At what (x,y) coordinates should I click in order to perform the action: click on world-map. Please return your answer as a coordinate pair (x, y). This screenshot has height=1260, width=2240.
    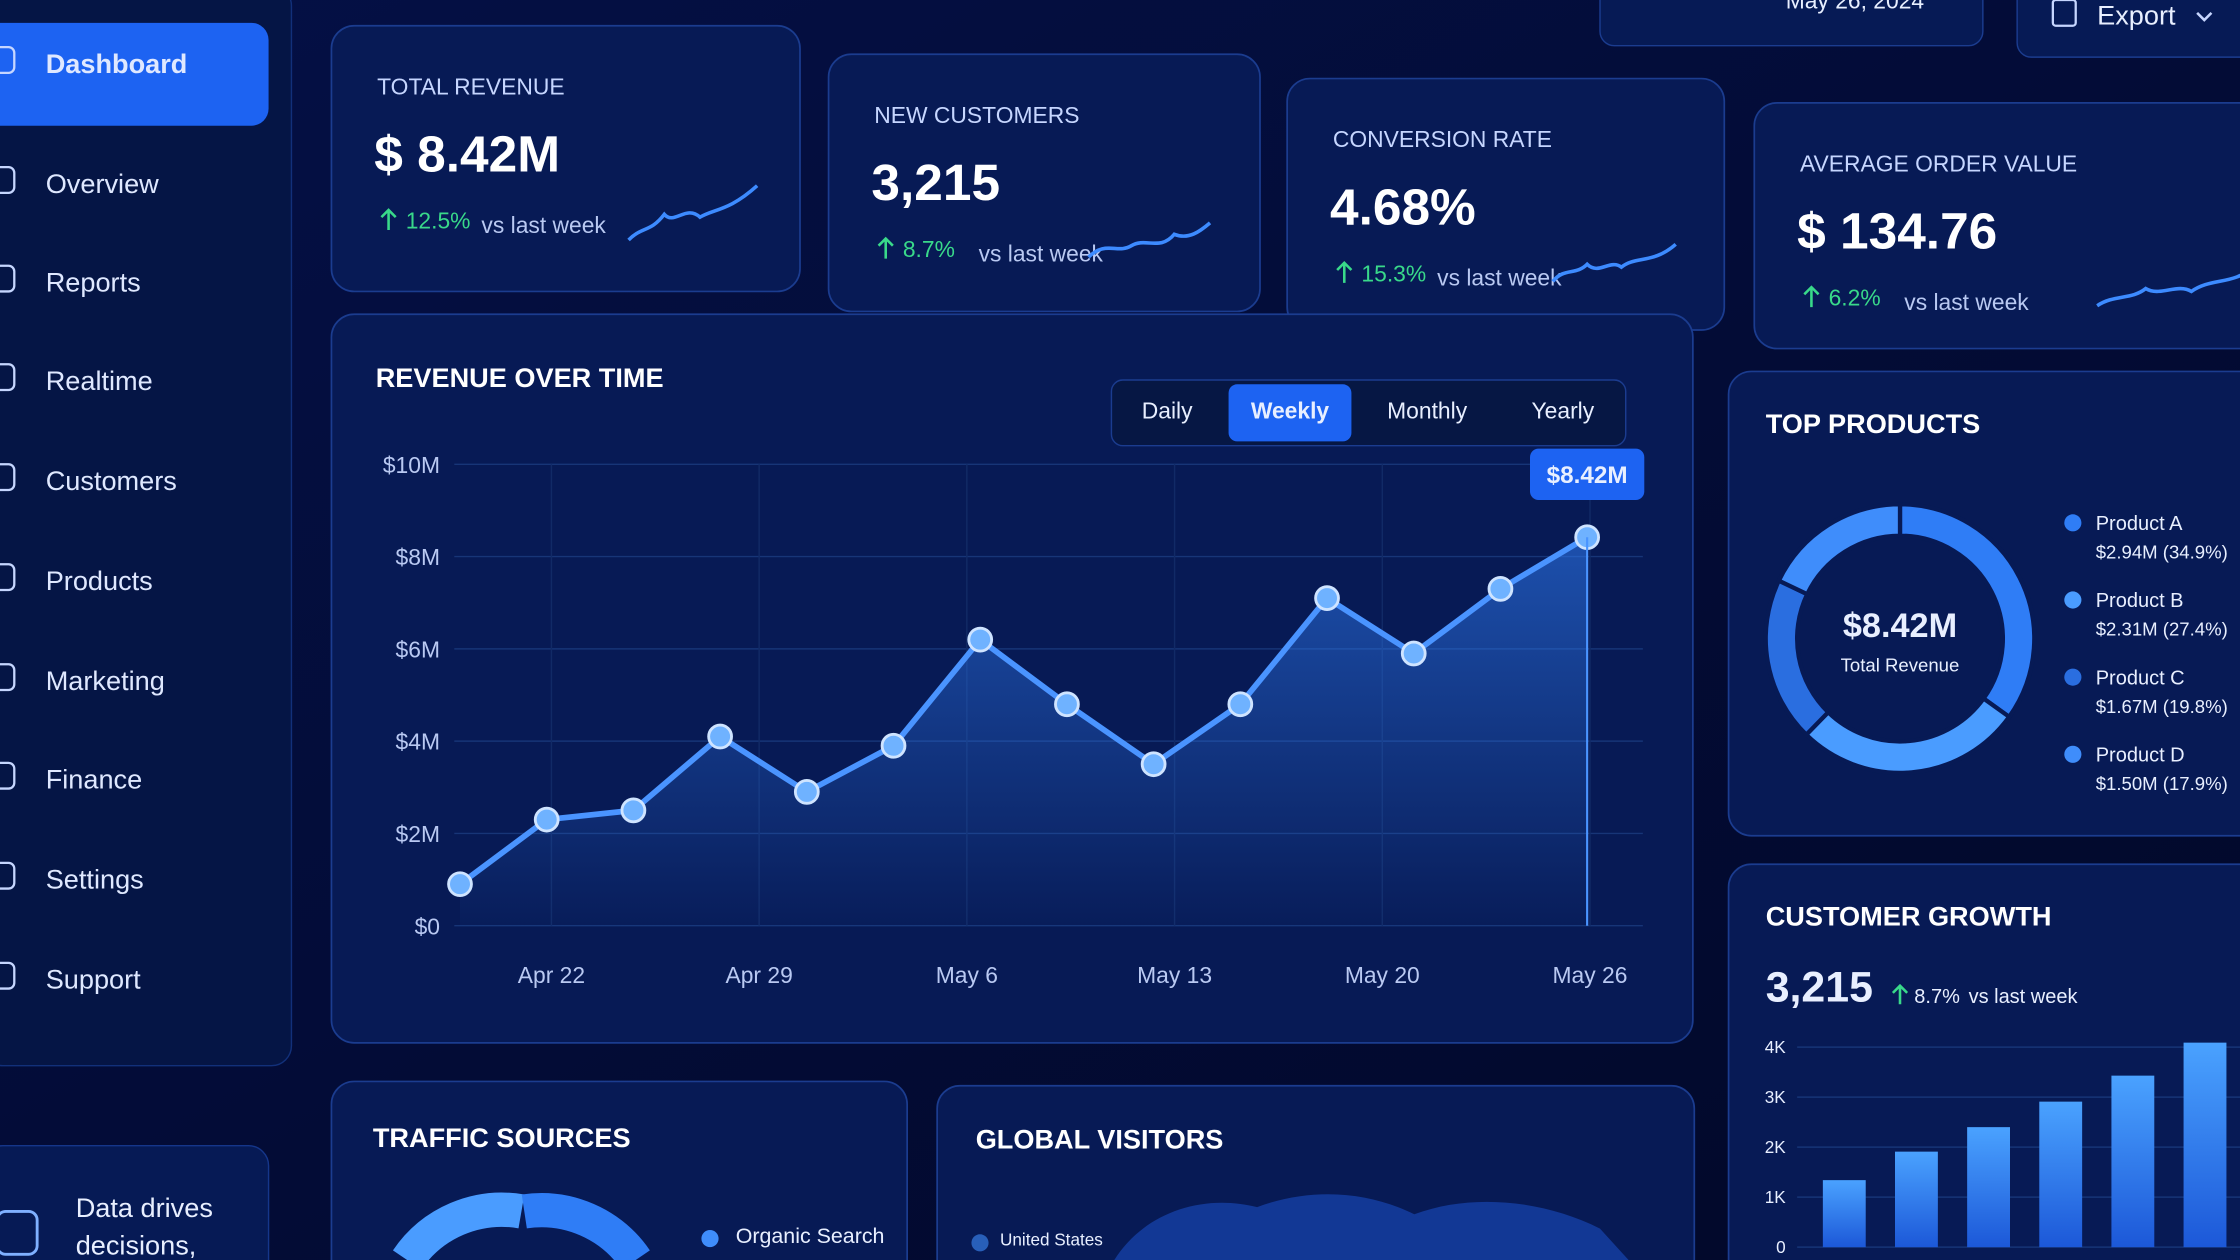
    Looking at the image, I should click on (1371, 1227).